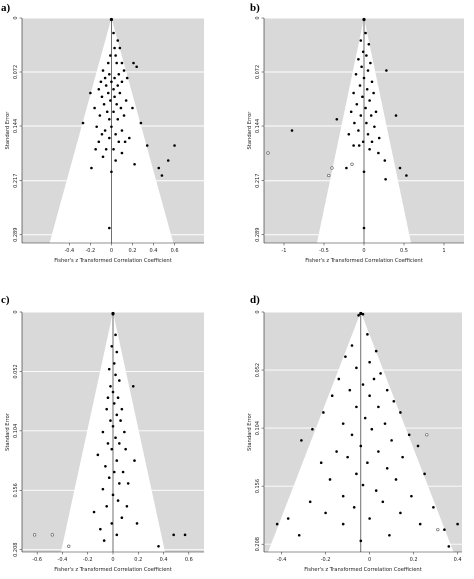 Image resolution: width=474 pixels, height=579 pixels. What do you see at coordinates (258, 428) in the screenshot?
I see `y-tick-label: 0.104` at bounding box center [258, 428].